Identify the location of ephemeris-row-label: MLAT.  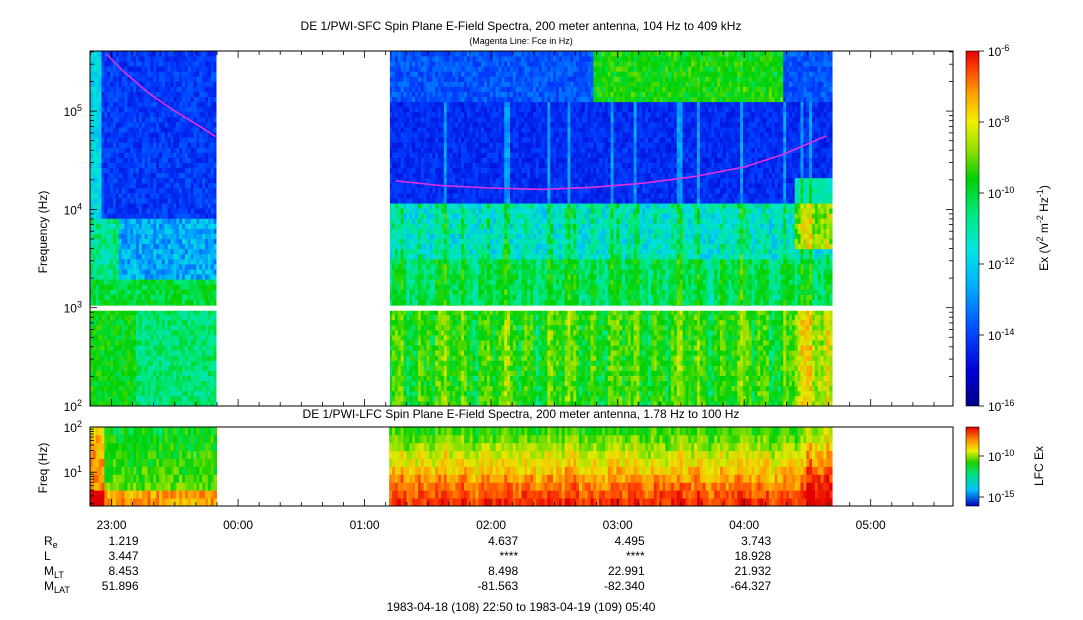
(57, 587).